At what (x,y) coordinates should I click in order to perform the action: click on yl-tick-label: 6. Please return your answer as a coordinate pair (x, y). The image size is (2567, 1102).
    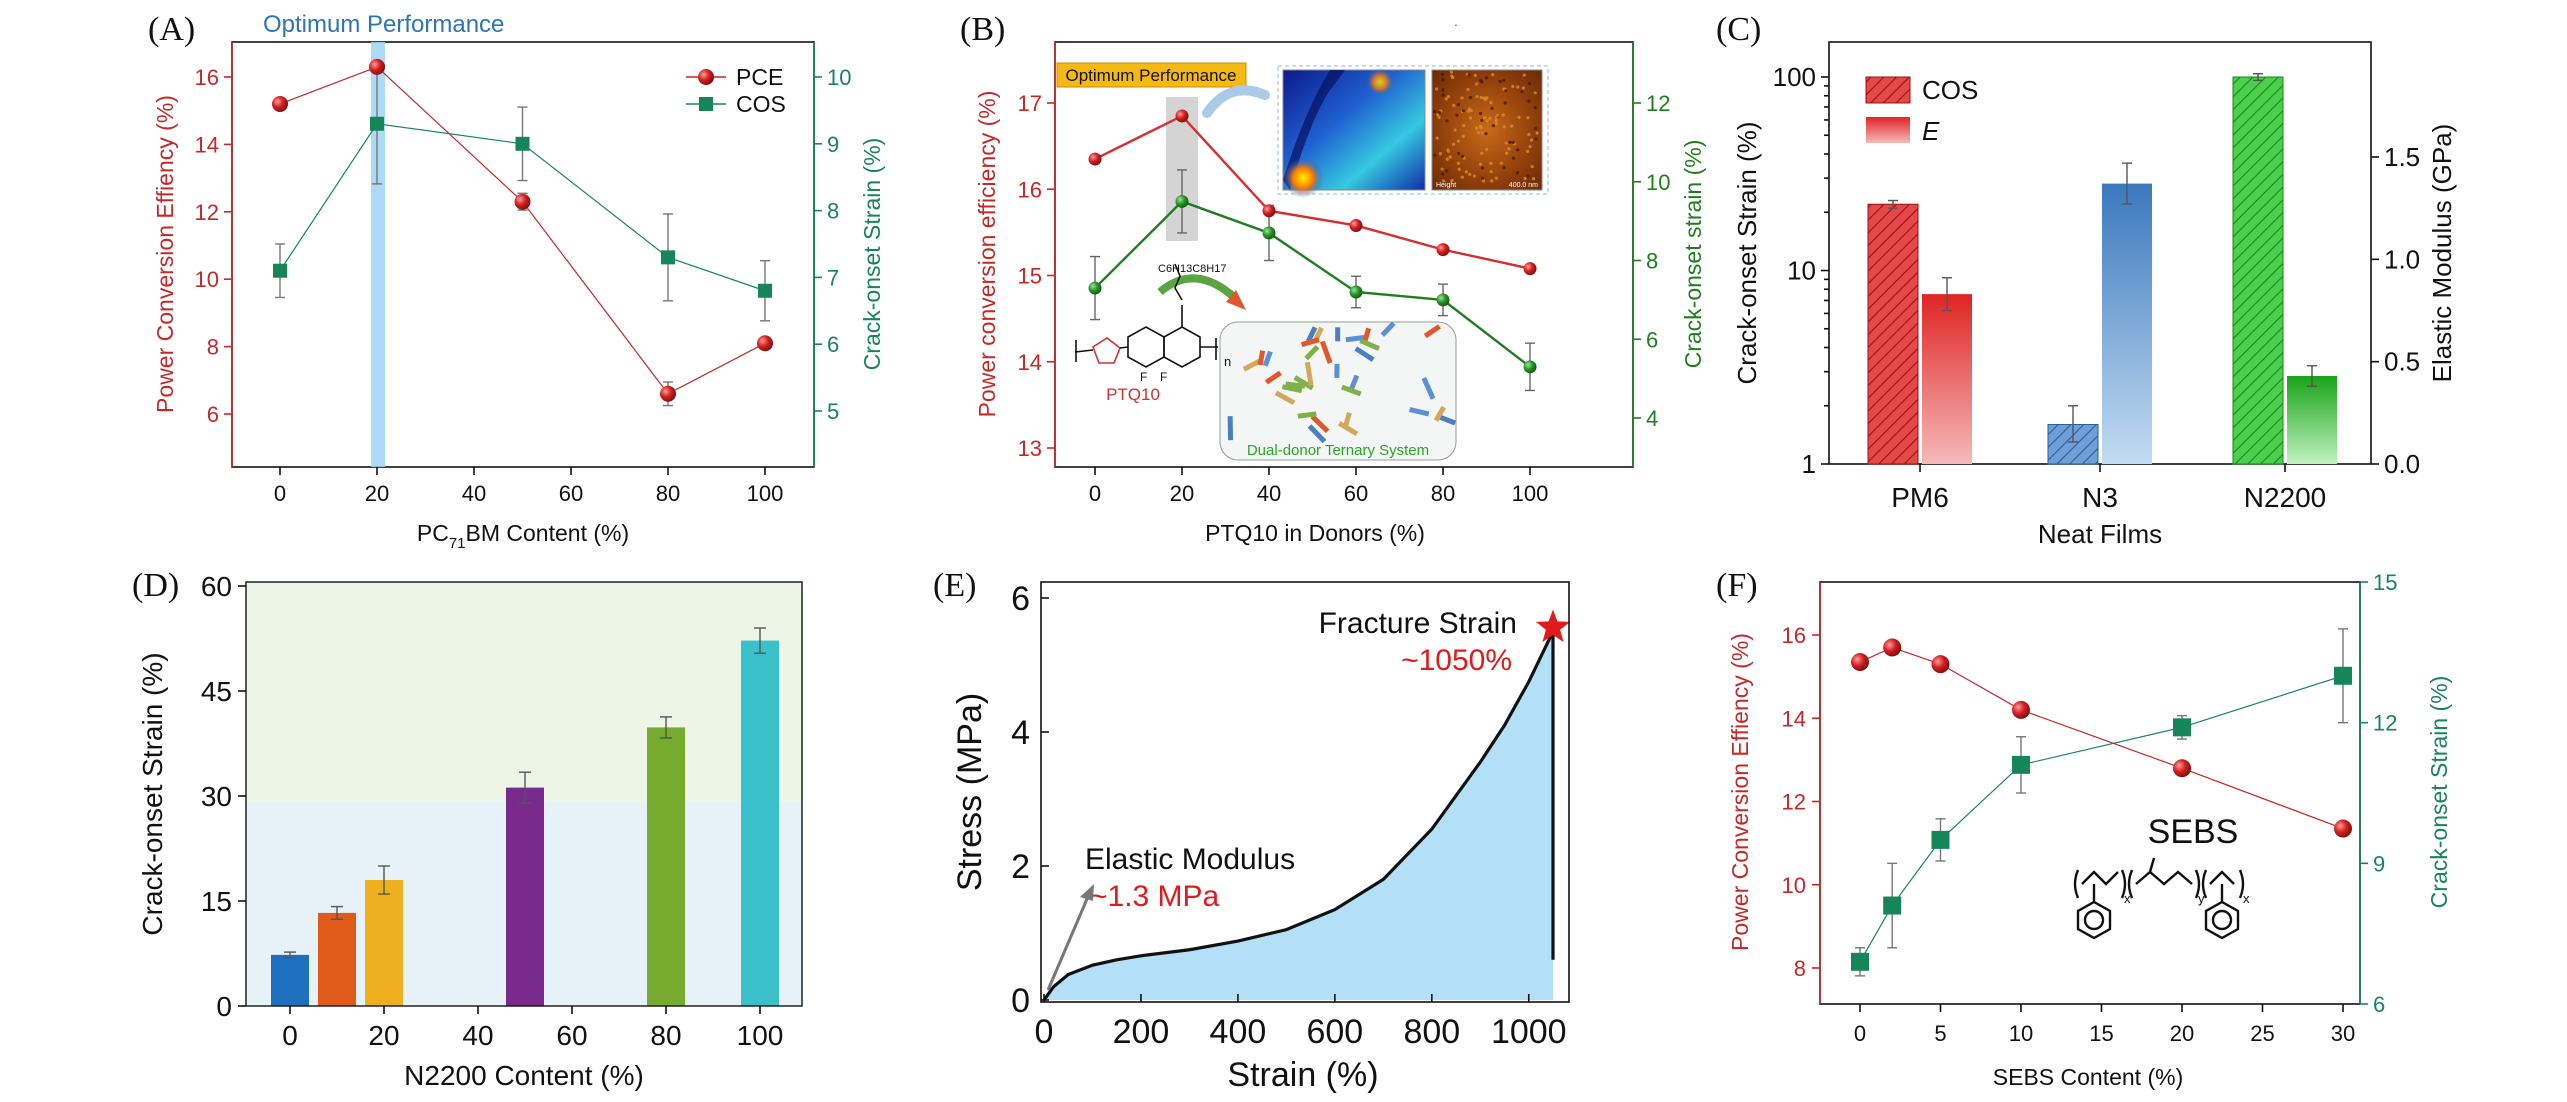
    Looking at the image, I should click on (213, 414).